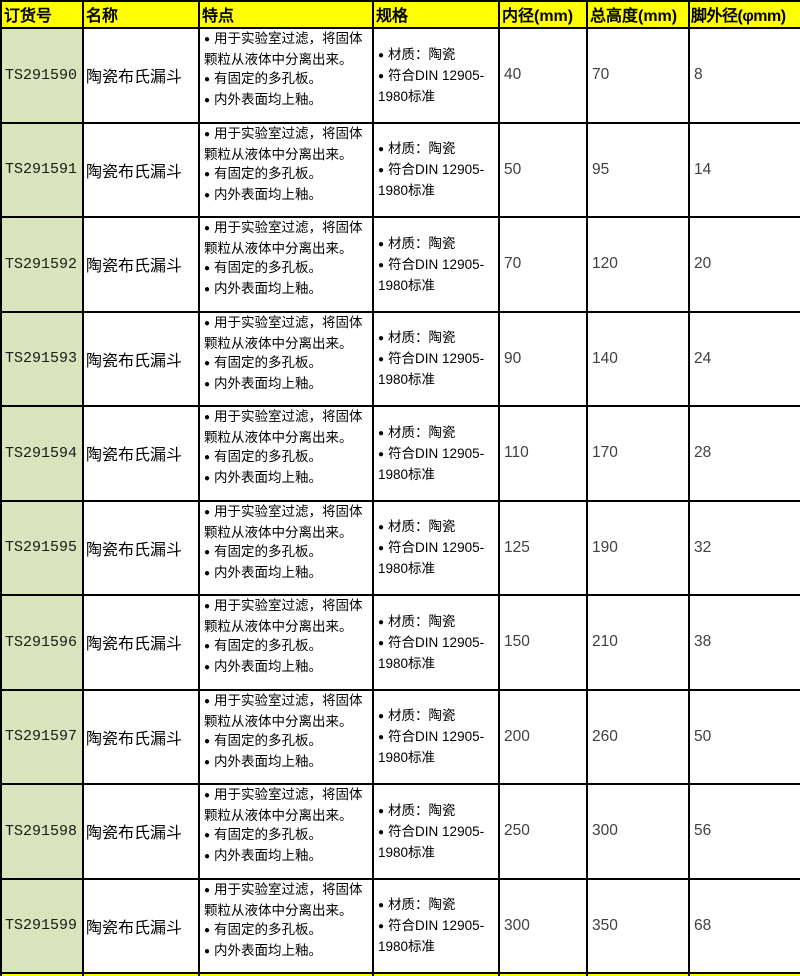 This screenshot has height=976, width=800. I want to click on inner-diameter-cell: 90, so click(543, 358).